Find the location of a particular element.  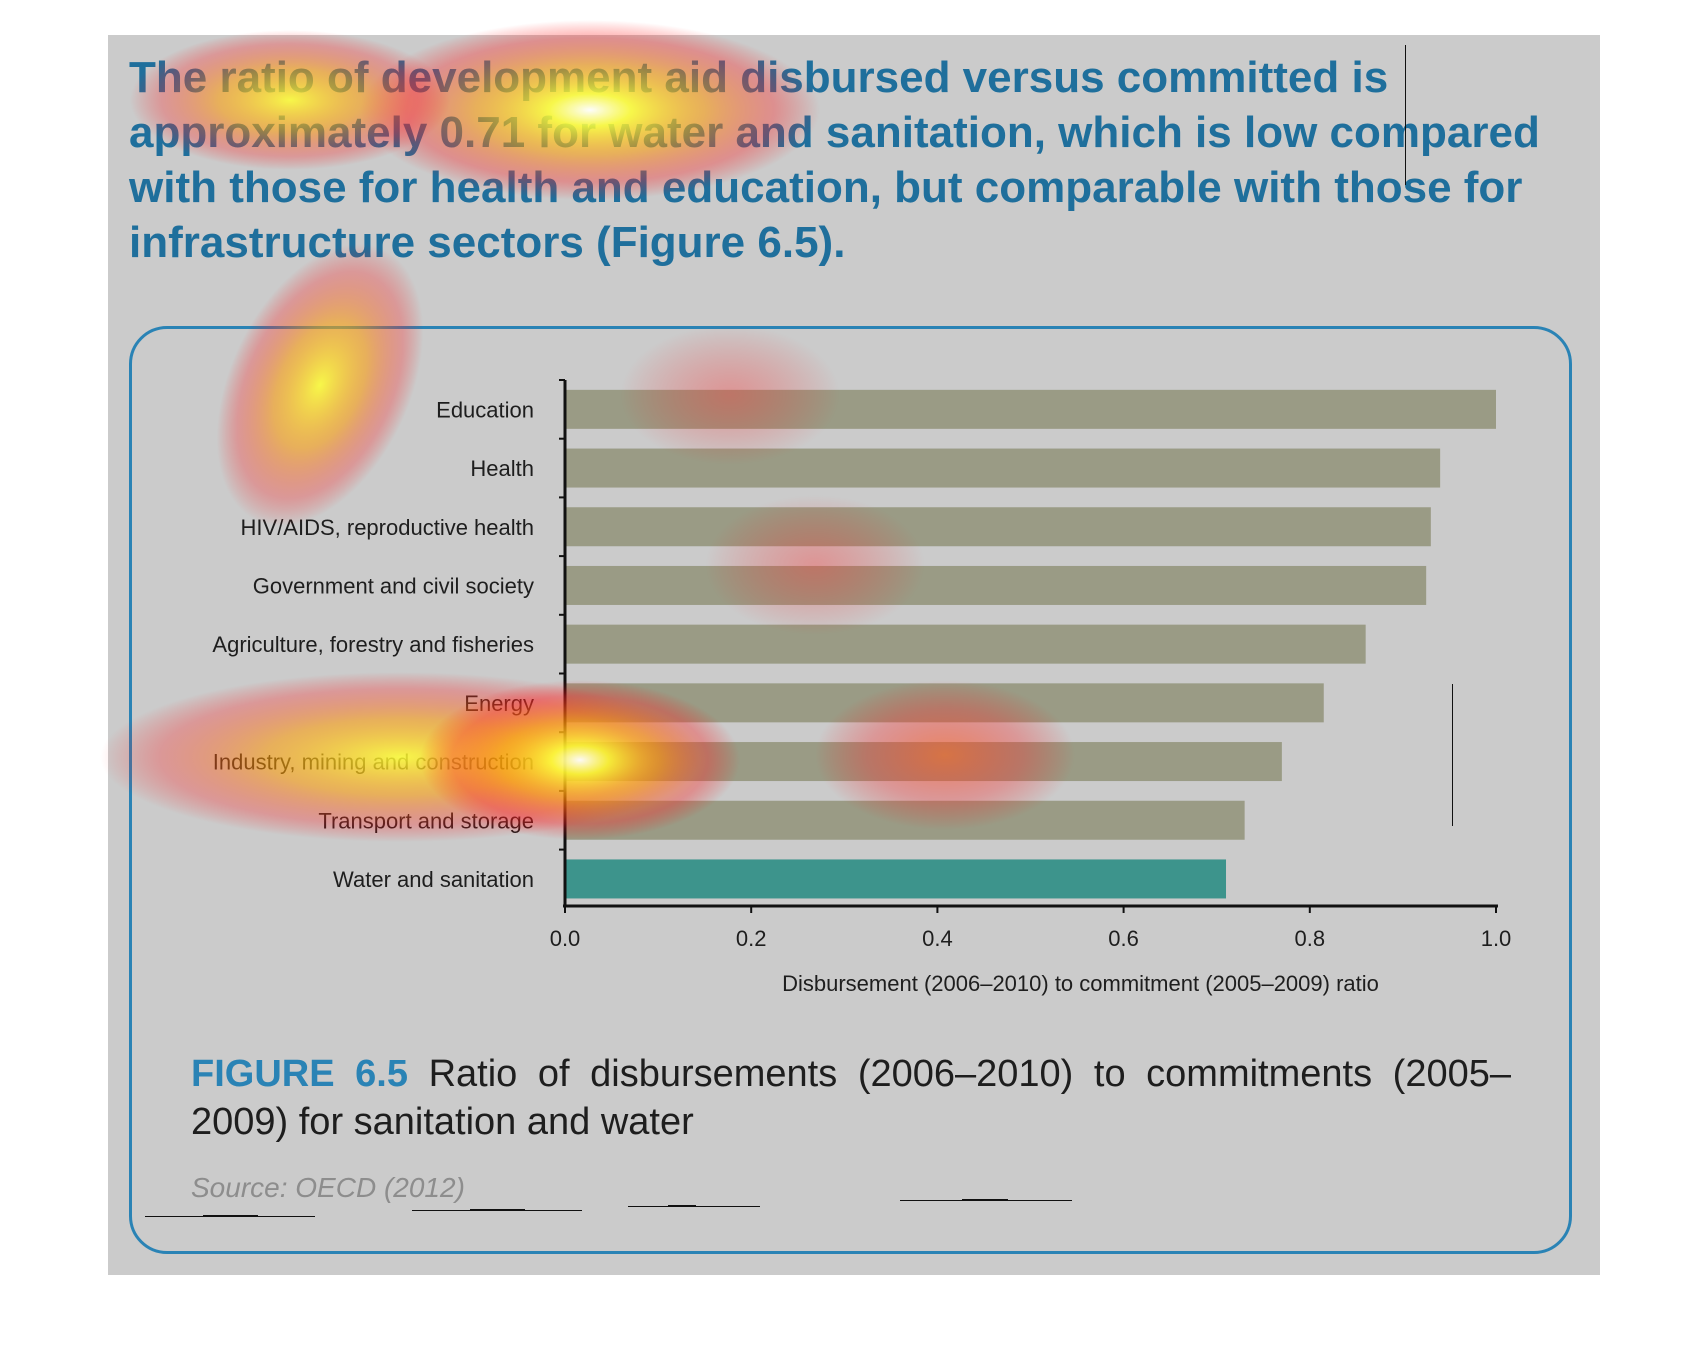

x-tick-label: 0.2 is located at coordinates (751, 938).